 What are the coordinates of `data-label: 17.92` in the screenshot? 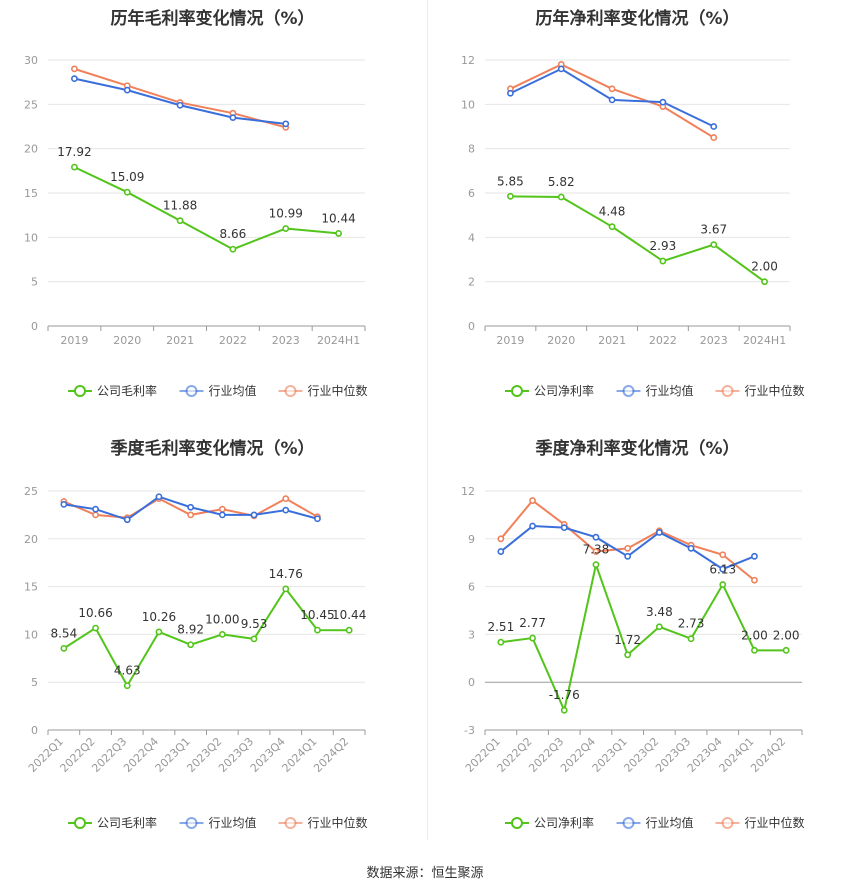 It's located at (74, 152).